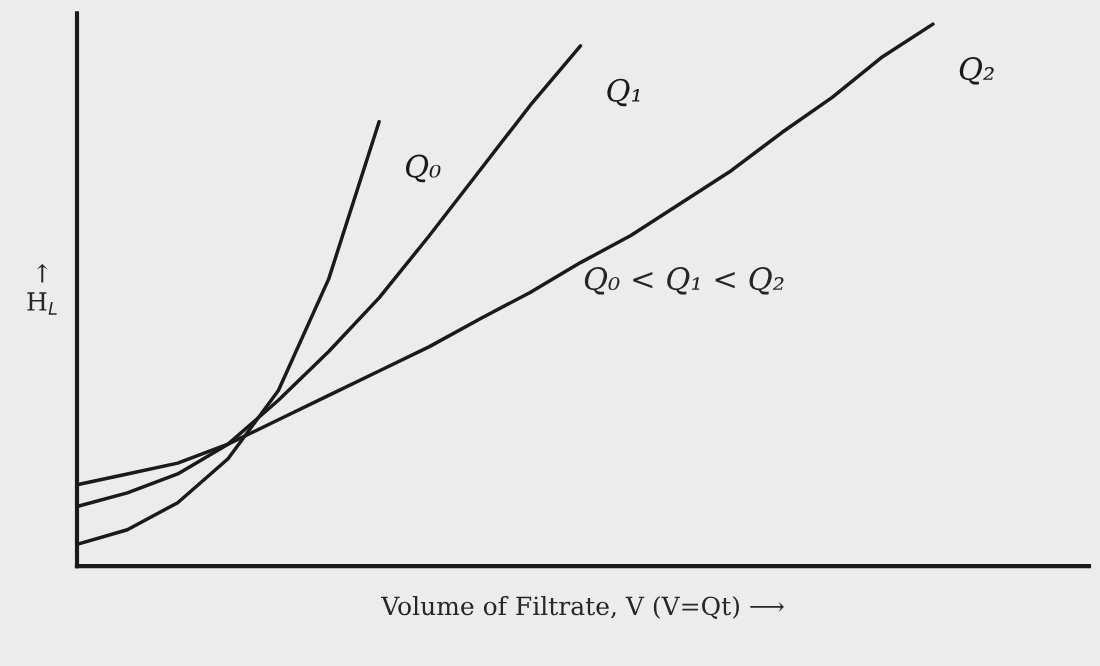 Image resolution: width=1100 pixels, height=666 pixels. Describe the element at coordinates (423, 168) in the screenshot. I see `series-label: Q₀` at that location.